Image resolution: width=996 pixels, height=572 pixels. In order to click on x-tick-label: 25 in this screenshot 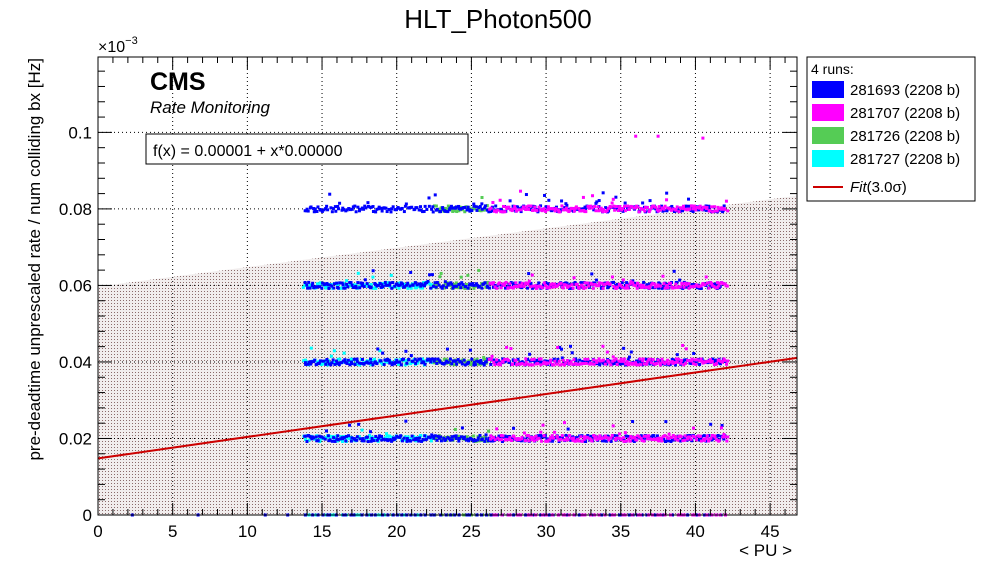, I will do `click(471, 531)`.